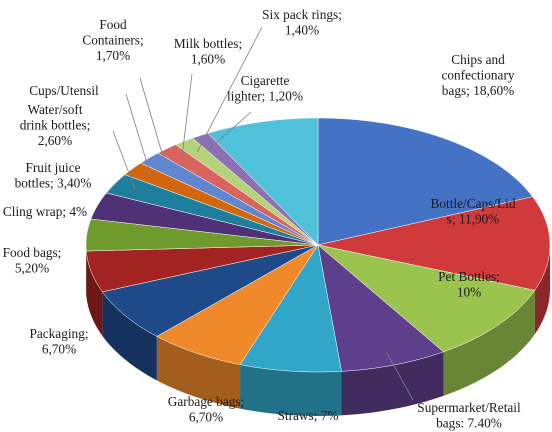 Image resolution: width=552 pixels, height=432 pixels. I want to click on slice-label-line: Water/soft, so click(54, 109).